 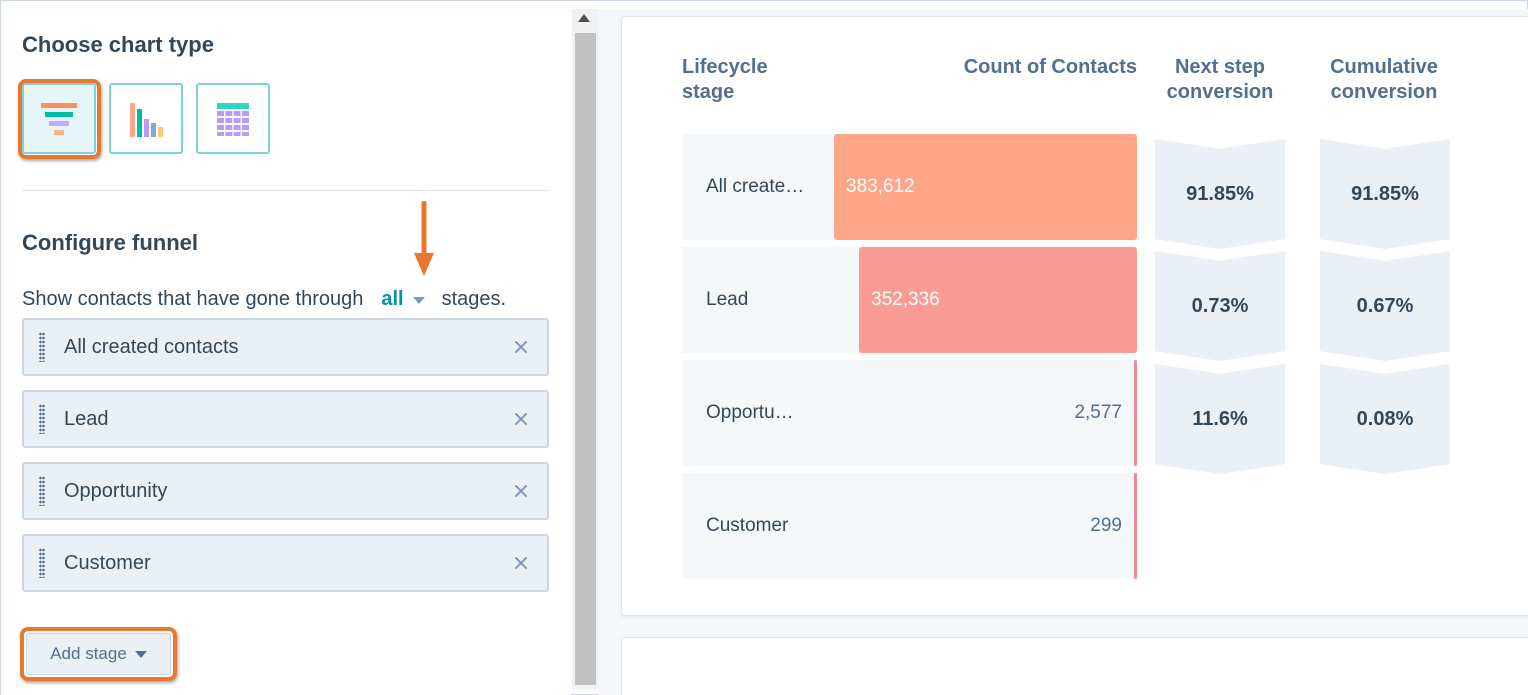 What do you see at coordinates (285, 491) in the screenshot?
I see `stage-row-opportunity: Opportunity` at bounding box center [285, 491].